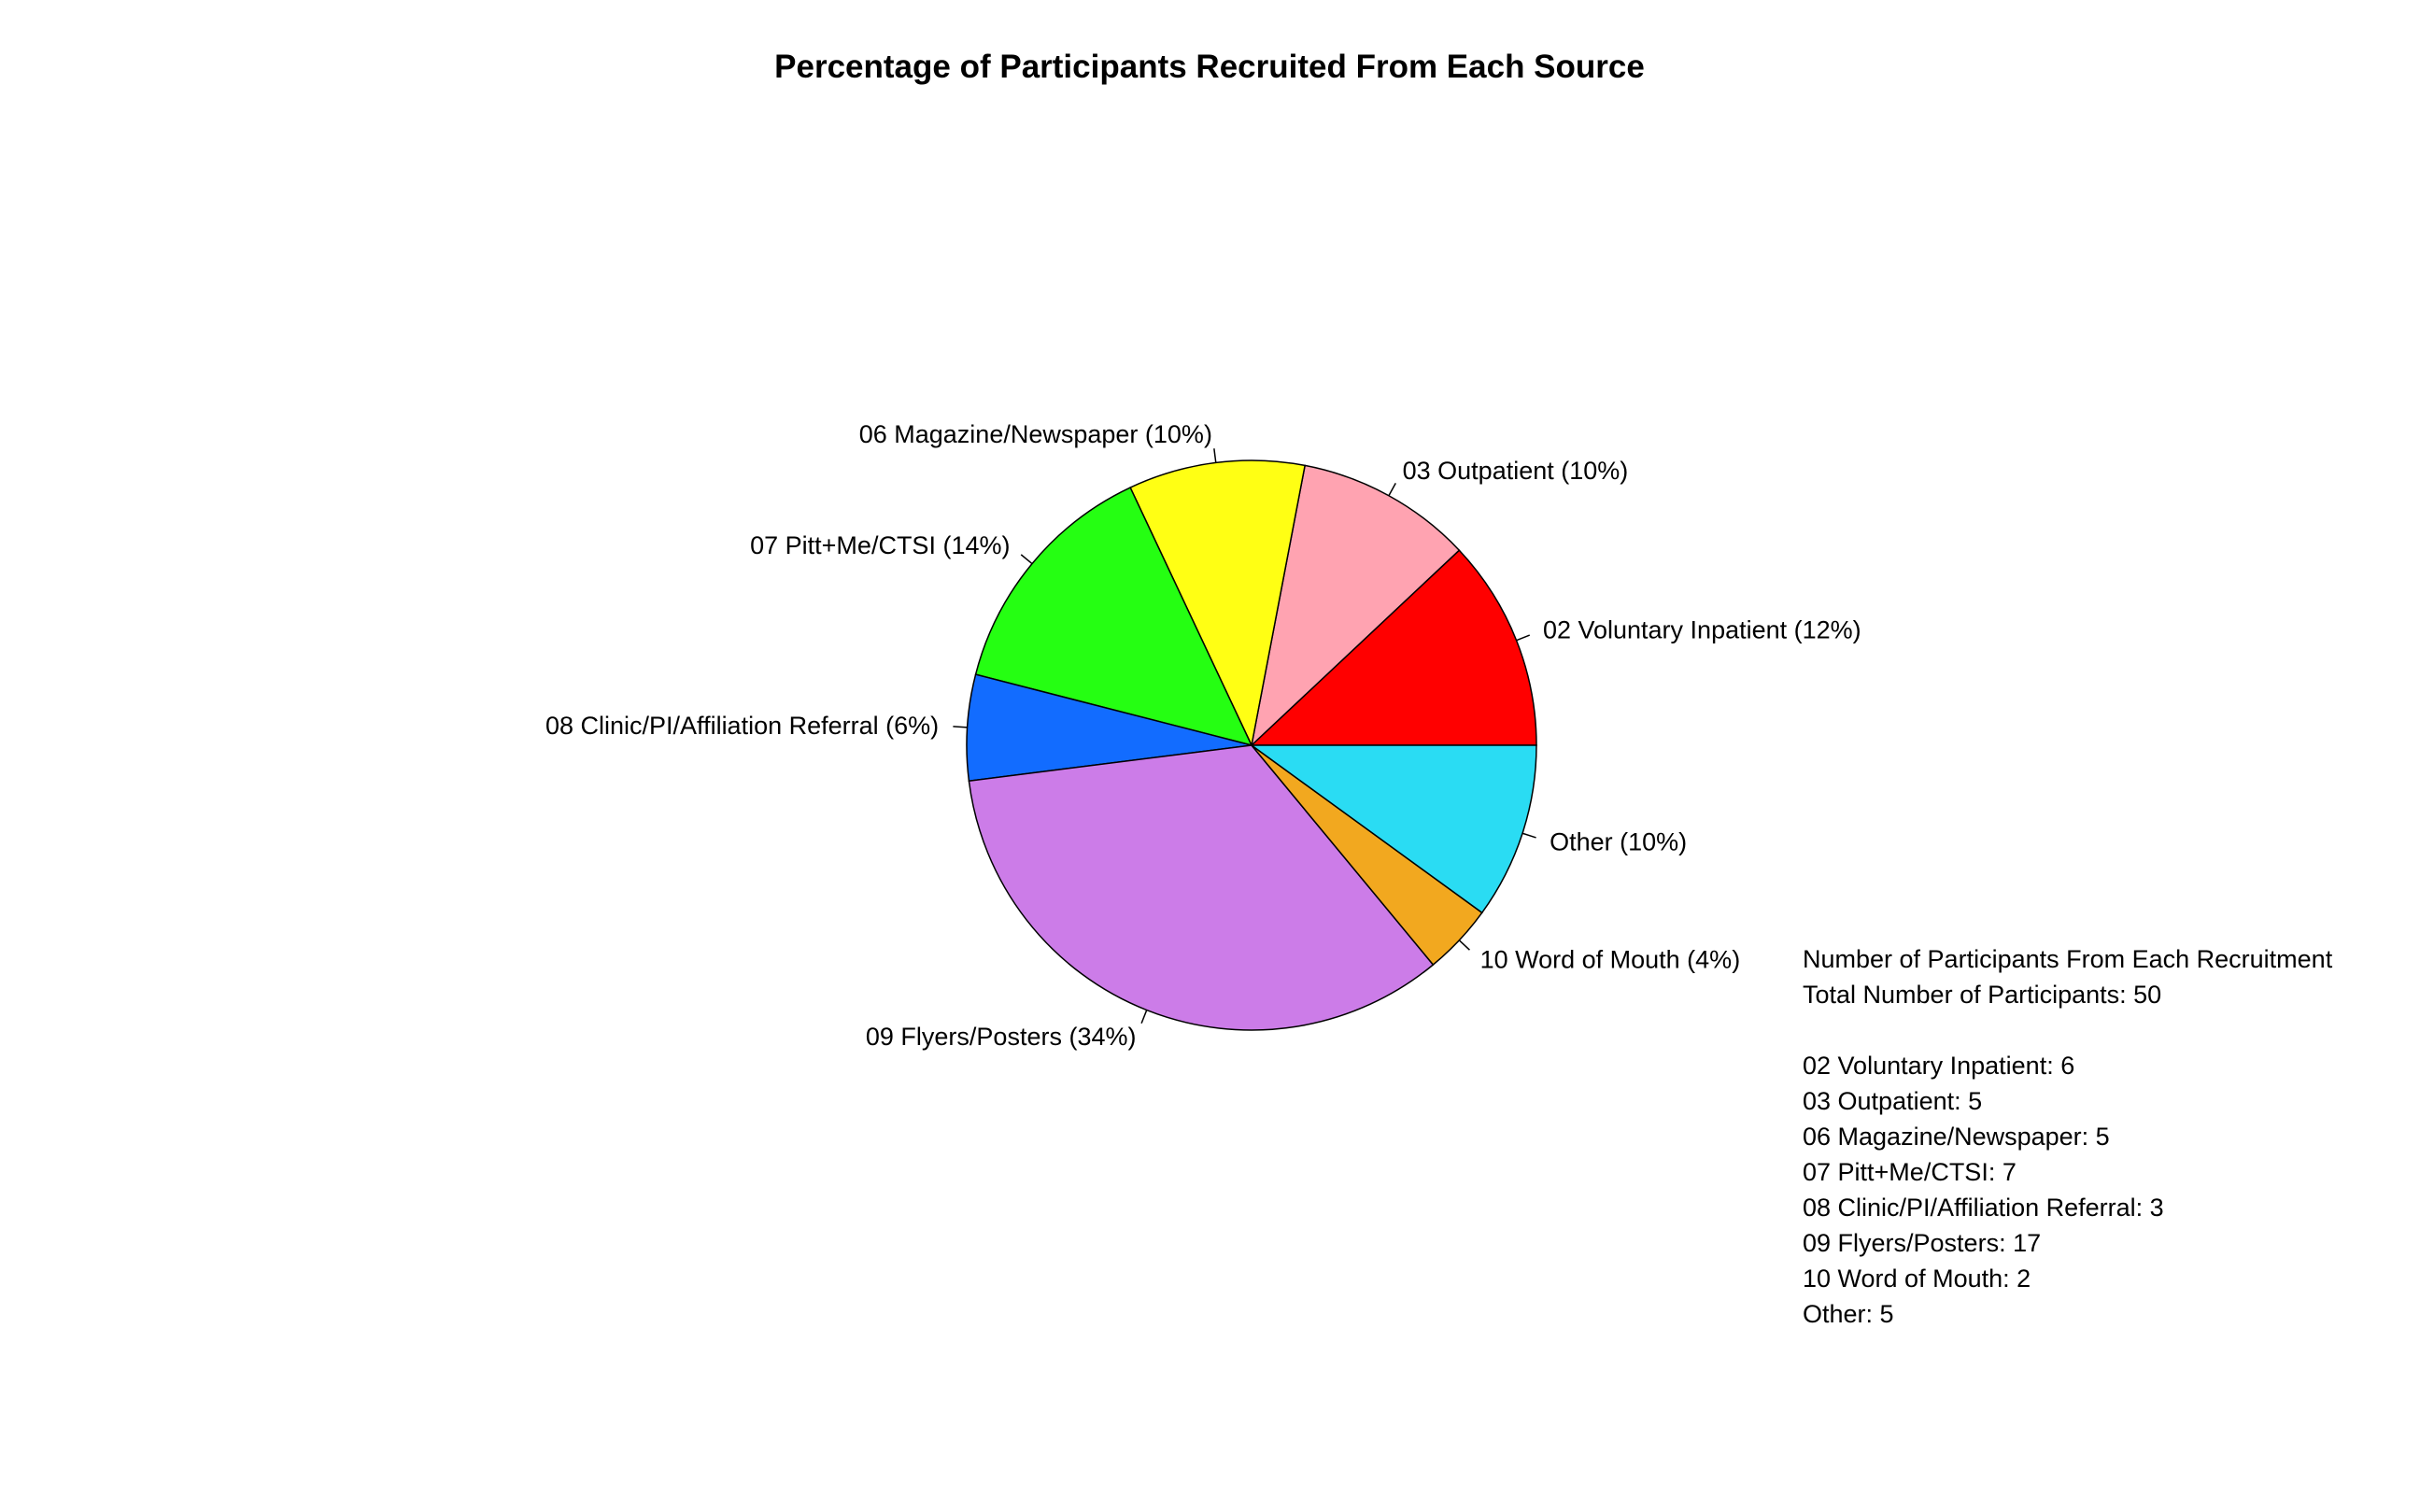  What do you see at coordinates (1516, 471) in the screenshot?
I see `slice-label: 03 Outpatient (10%)` at bounding box center [1516, 471].